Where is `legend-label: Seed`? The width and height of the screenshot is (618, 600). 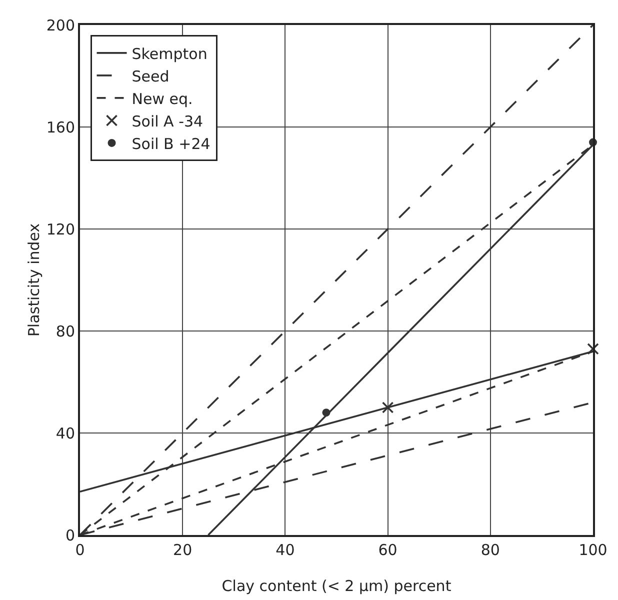
legend-label: Seed is located at coordinates (151, 76).